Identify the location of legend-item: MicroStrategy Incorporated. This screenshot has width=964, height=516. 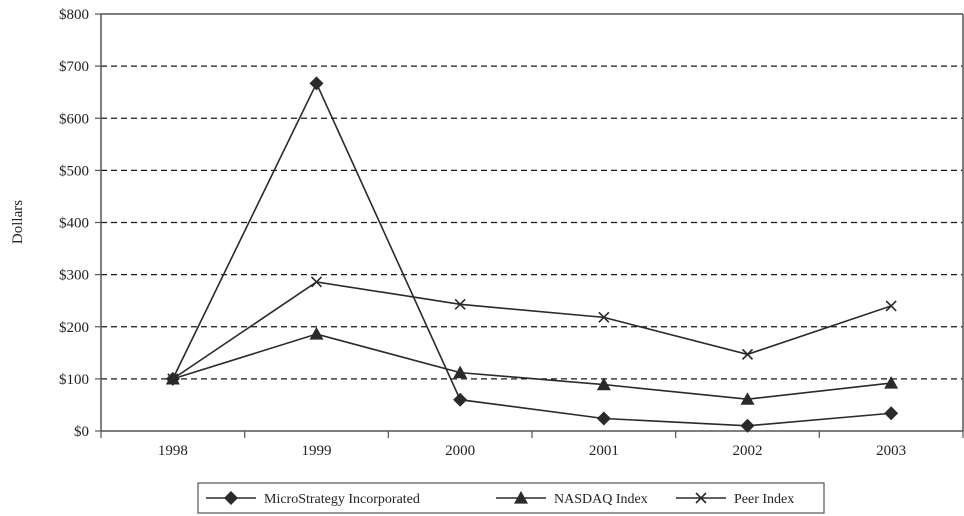
(313, 499).